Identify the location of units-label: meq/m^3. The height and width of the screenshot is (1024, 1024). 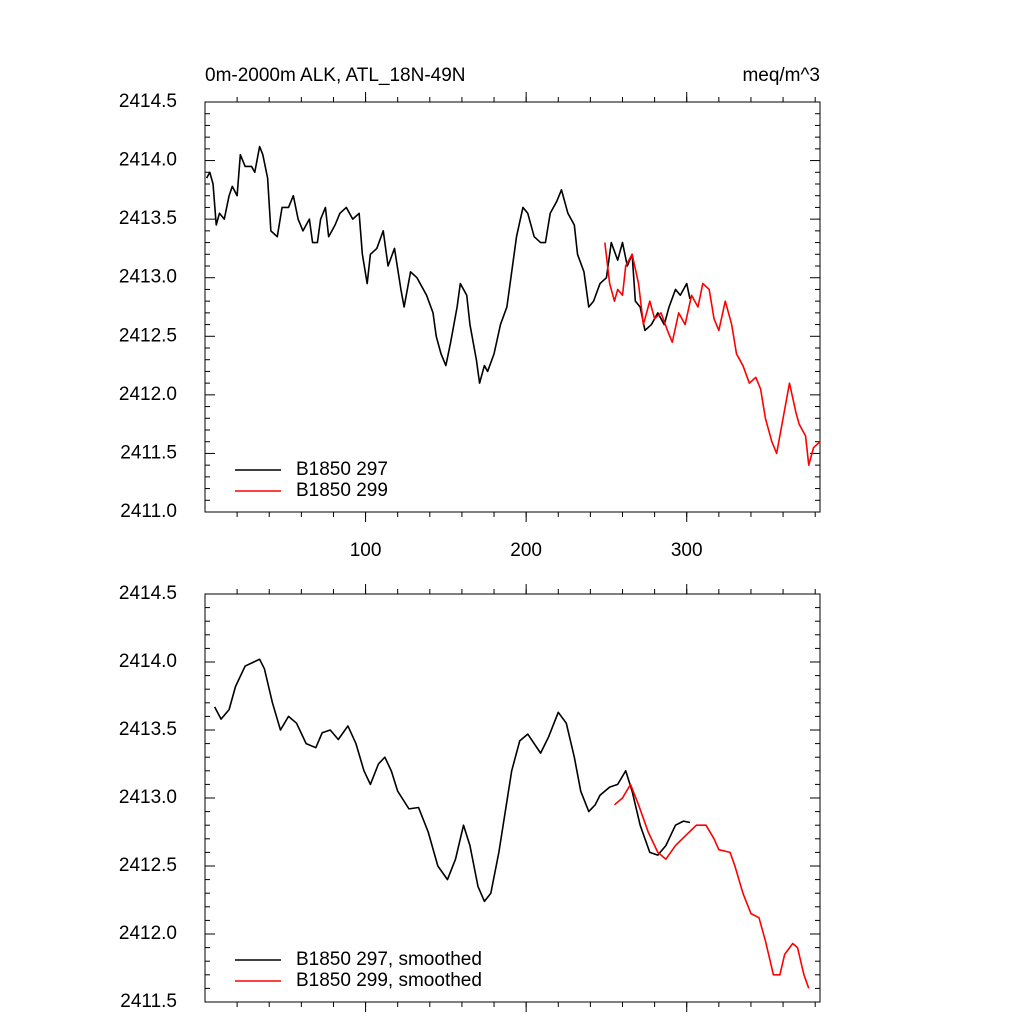
(781, 75).